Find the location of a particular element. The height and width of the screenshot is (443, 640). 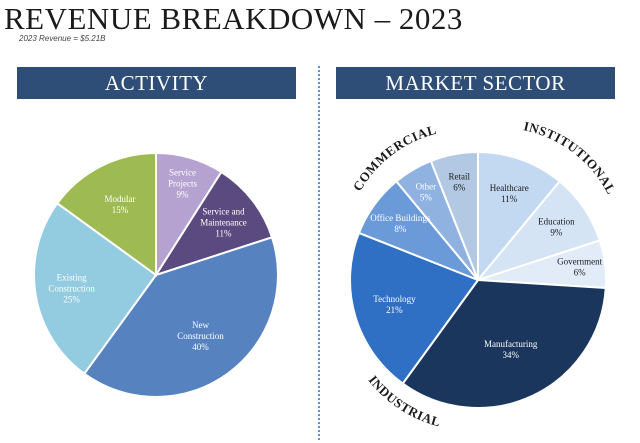

activity-slice-label-4-line-0: Modular is located at coordinates (119, 199).